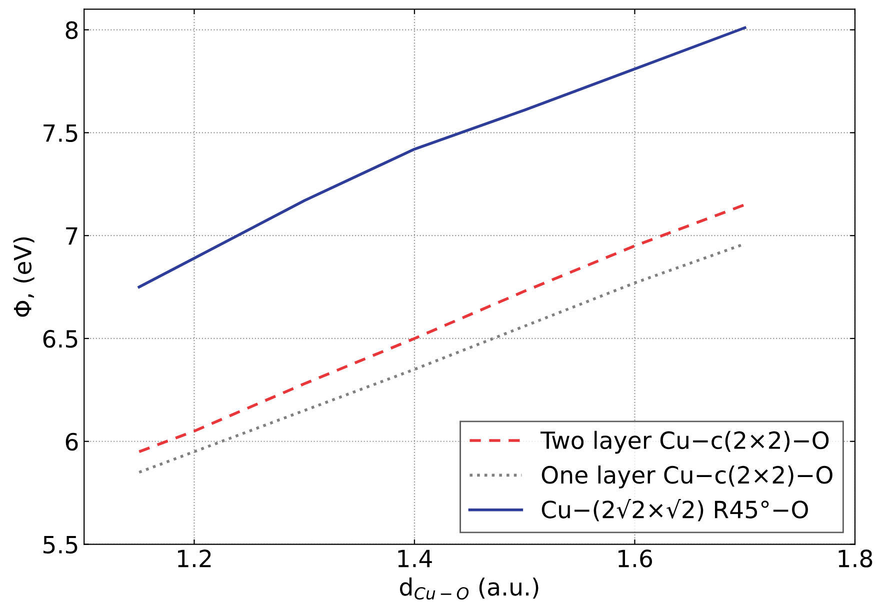 This screenshot has width=876, height=615. I want to click on y-axis-title: Φ, (eV), so click(23, 277).